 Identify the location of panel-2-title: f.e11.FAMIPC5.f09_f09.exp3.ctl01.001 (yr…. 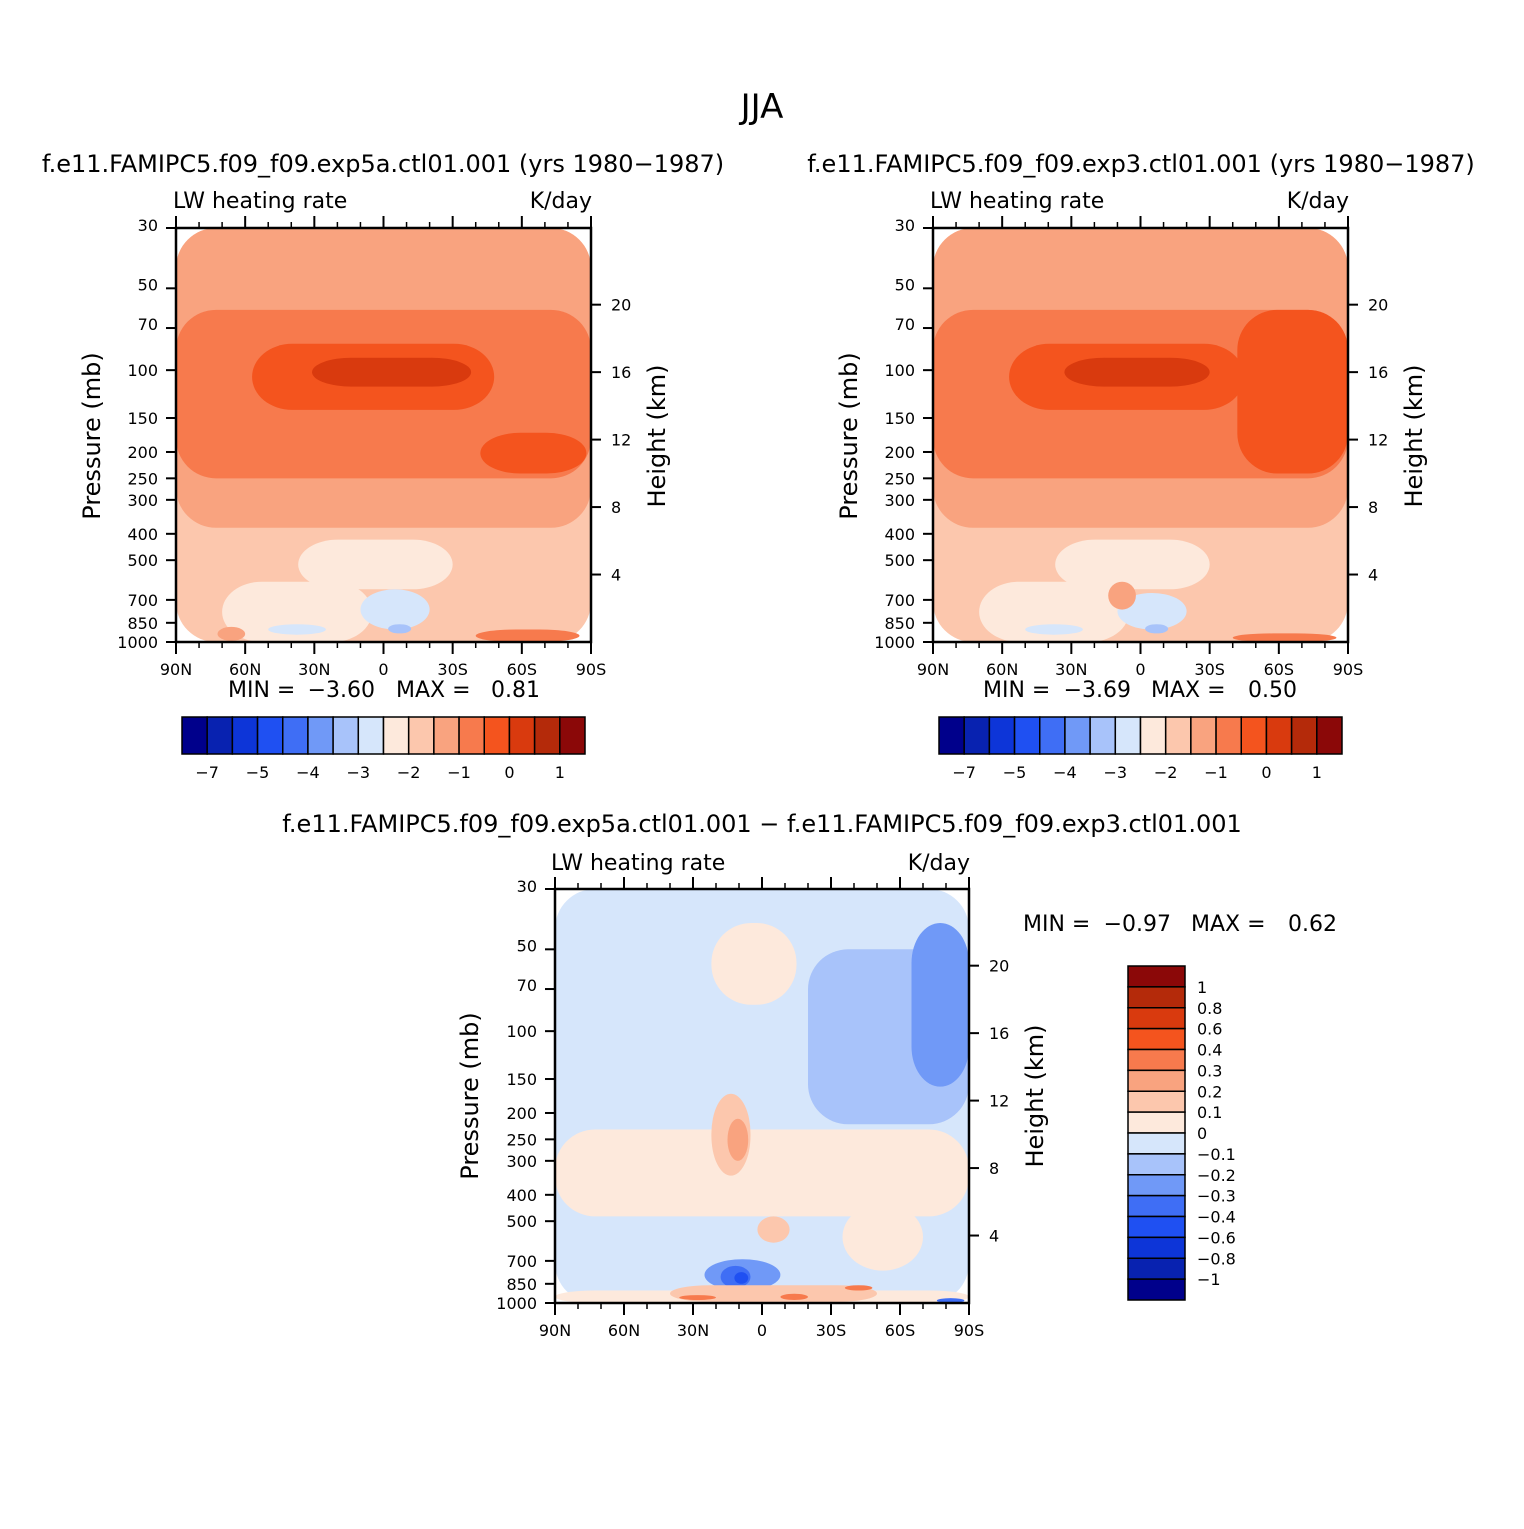
(1141, 164).